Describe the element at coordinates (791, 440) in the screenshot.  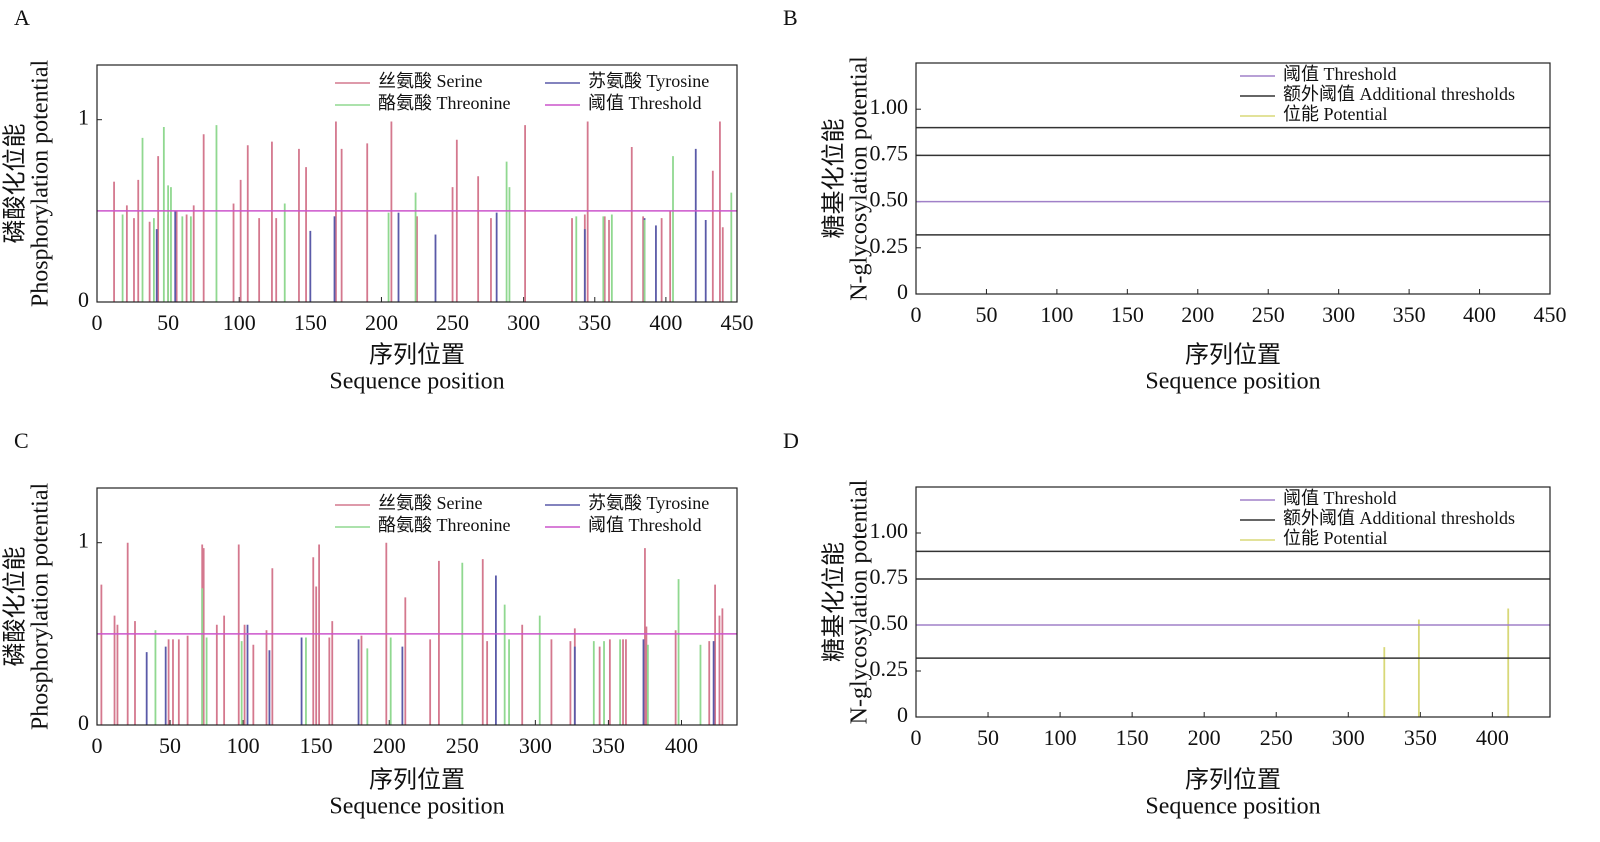
I see `panel-label: D` at that location.